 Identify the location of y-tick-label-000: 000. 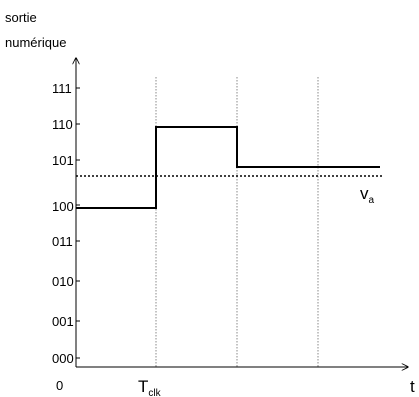
(63, 358).